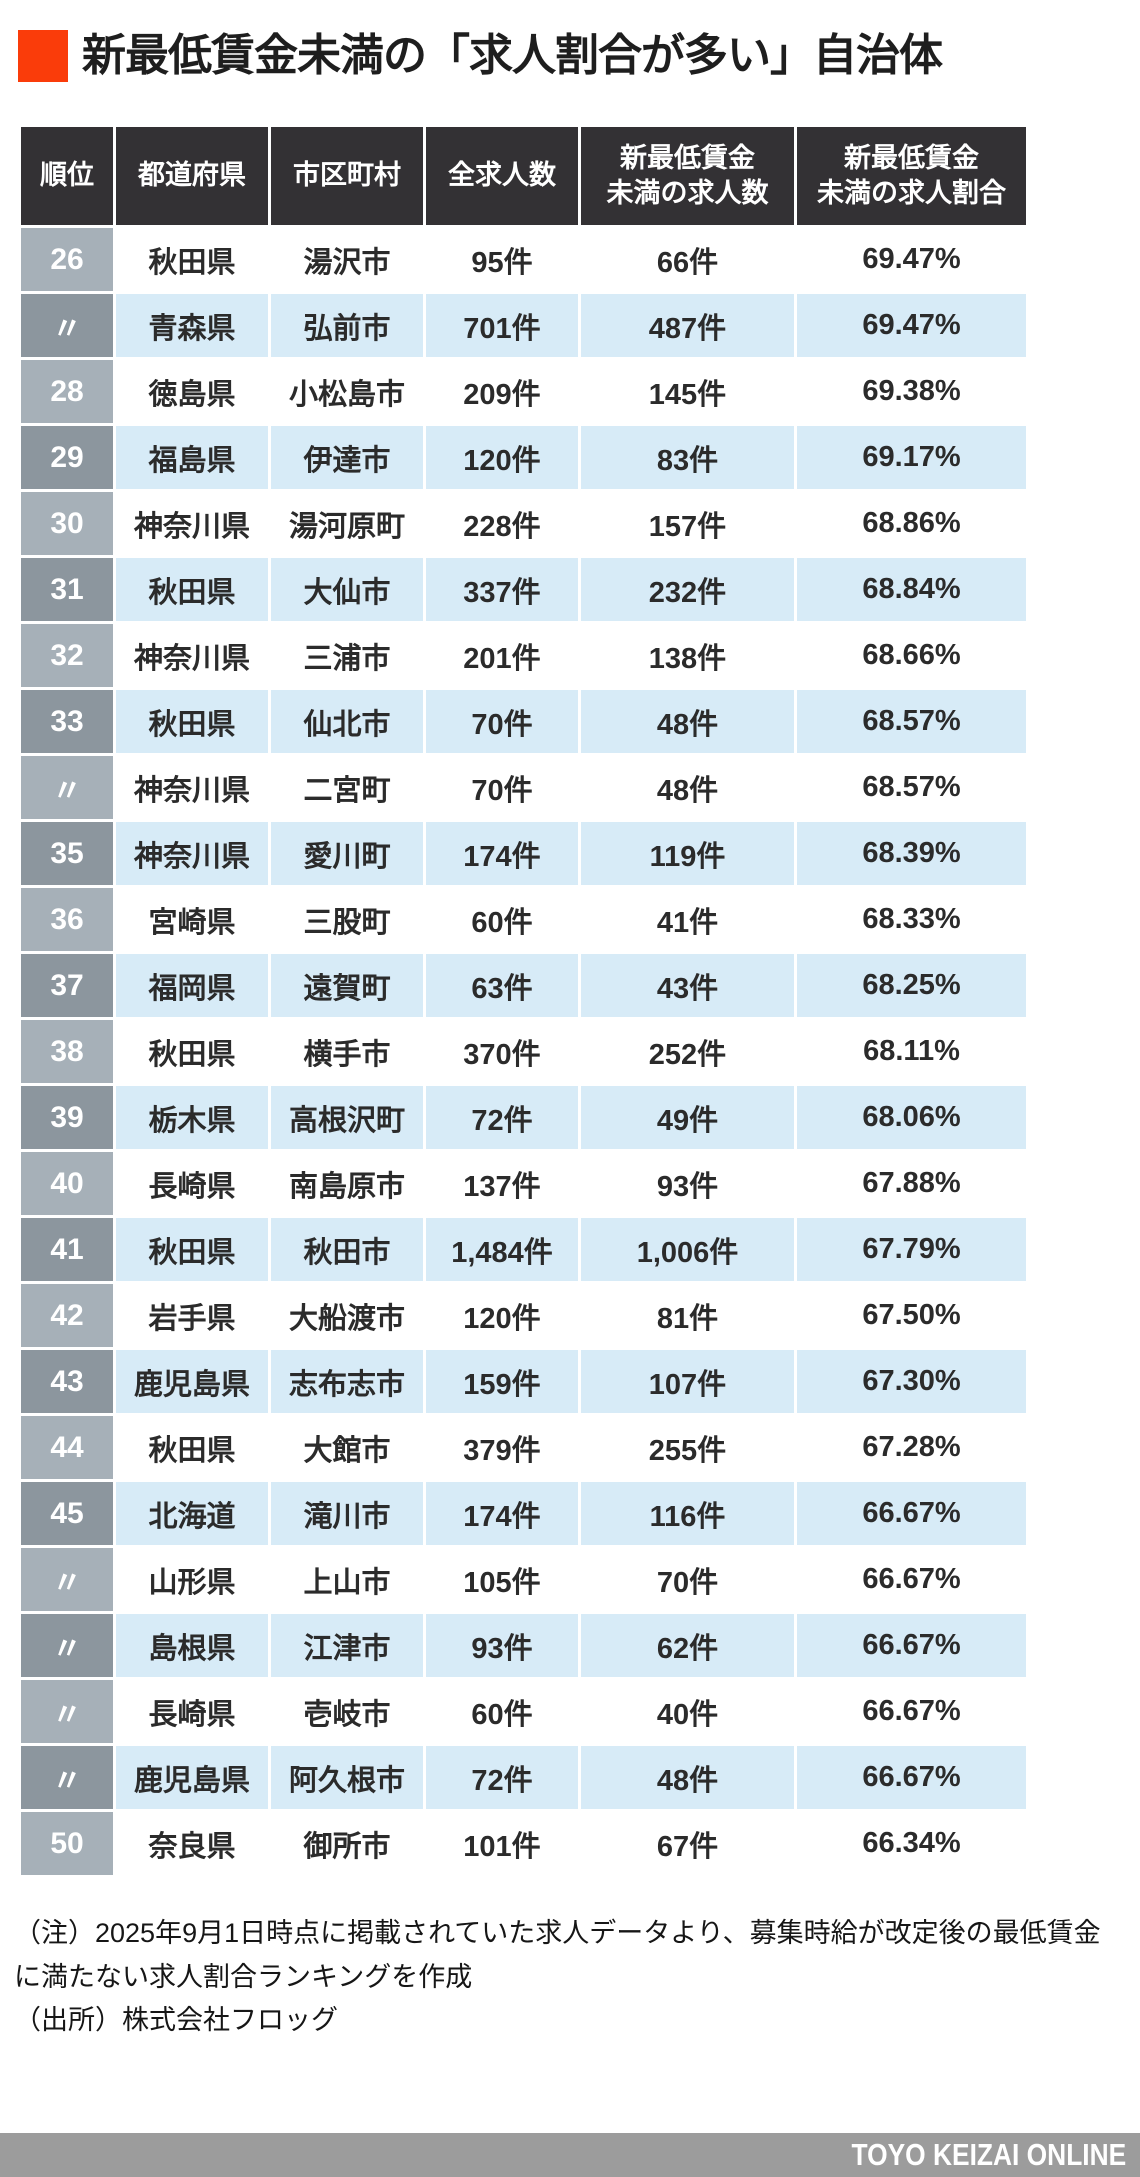 This screenshot has height=2177, width=1140. What do you see at coordinates (502, 655) in the screenshot?
I see `total-jobs-cell: 201件` at bounding box center [502, 655].